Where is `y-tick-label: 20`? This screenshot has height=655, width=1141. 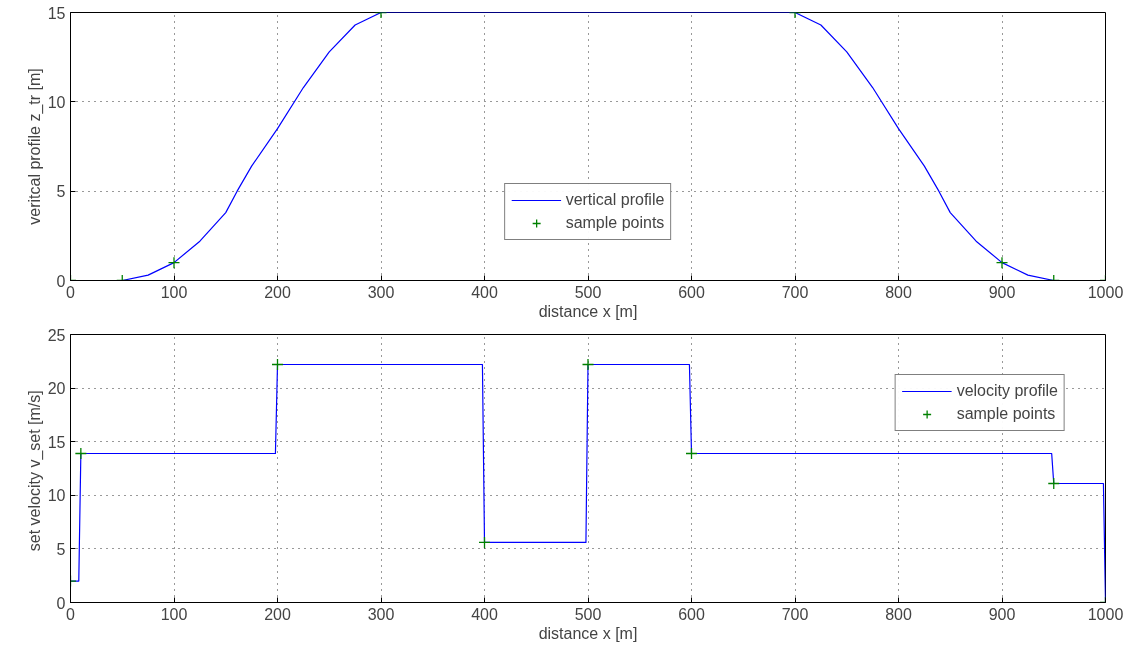 y-tick-label: 20 is located at coordinates (56, 389).